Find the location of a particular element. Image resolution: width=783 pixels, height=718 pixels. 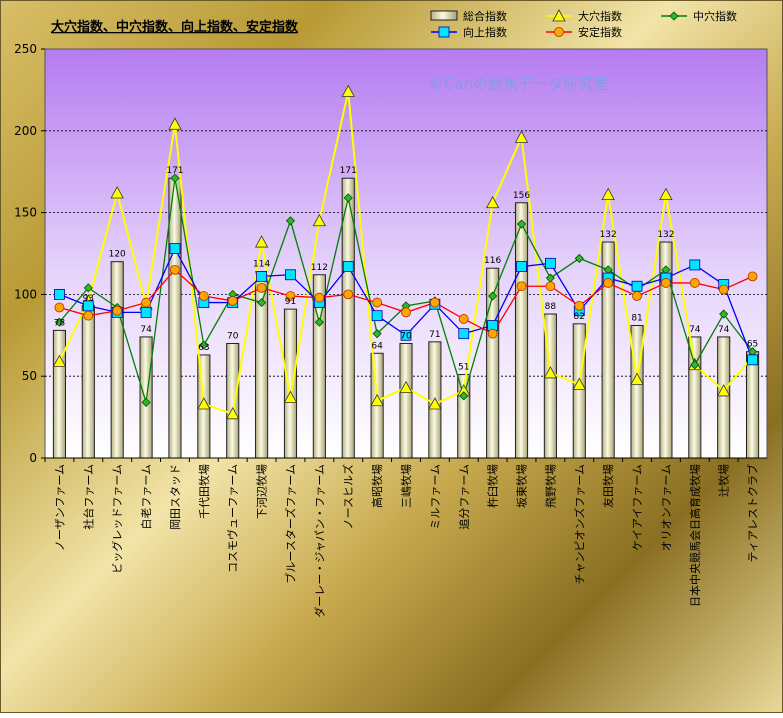

x-tick-label: 社台ファーム is located at coordinates (88, 497).